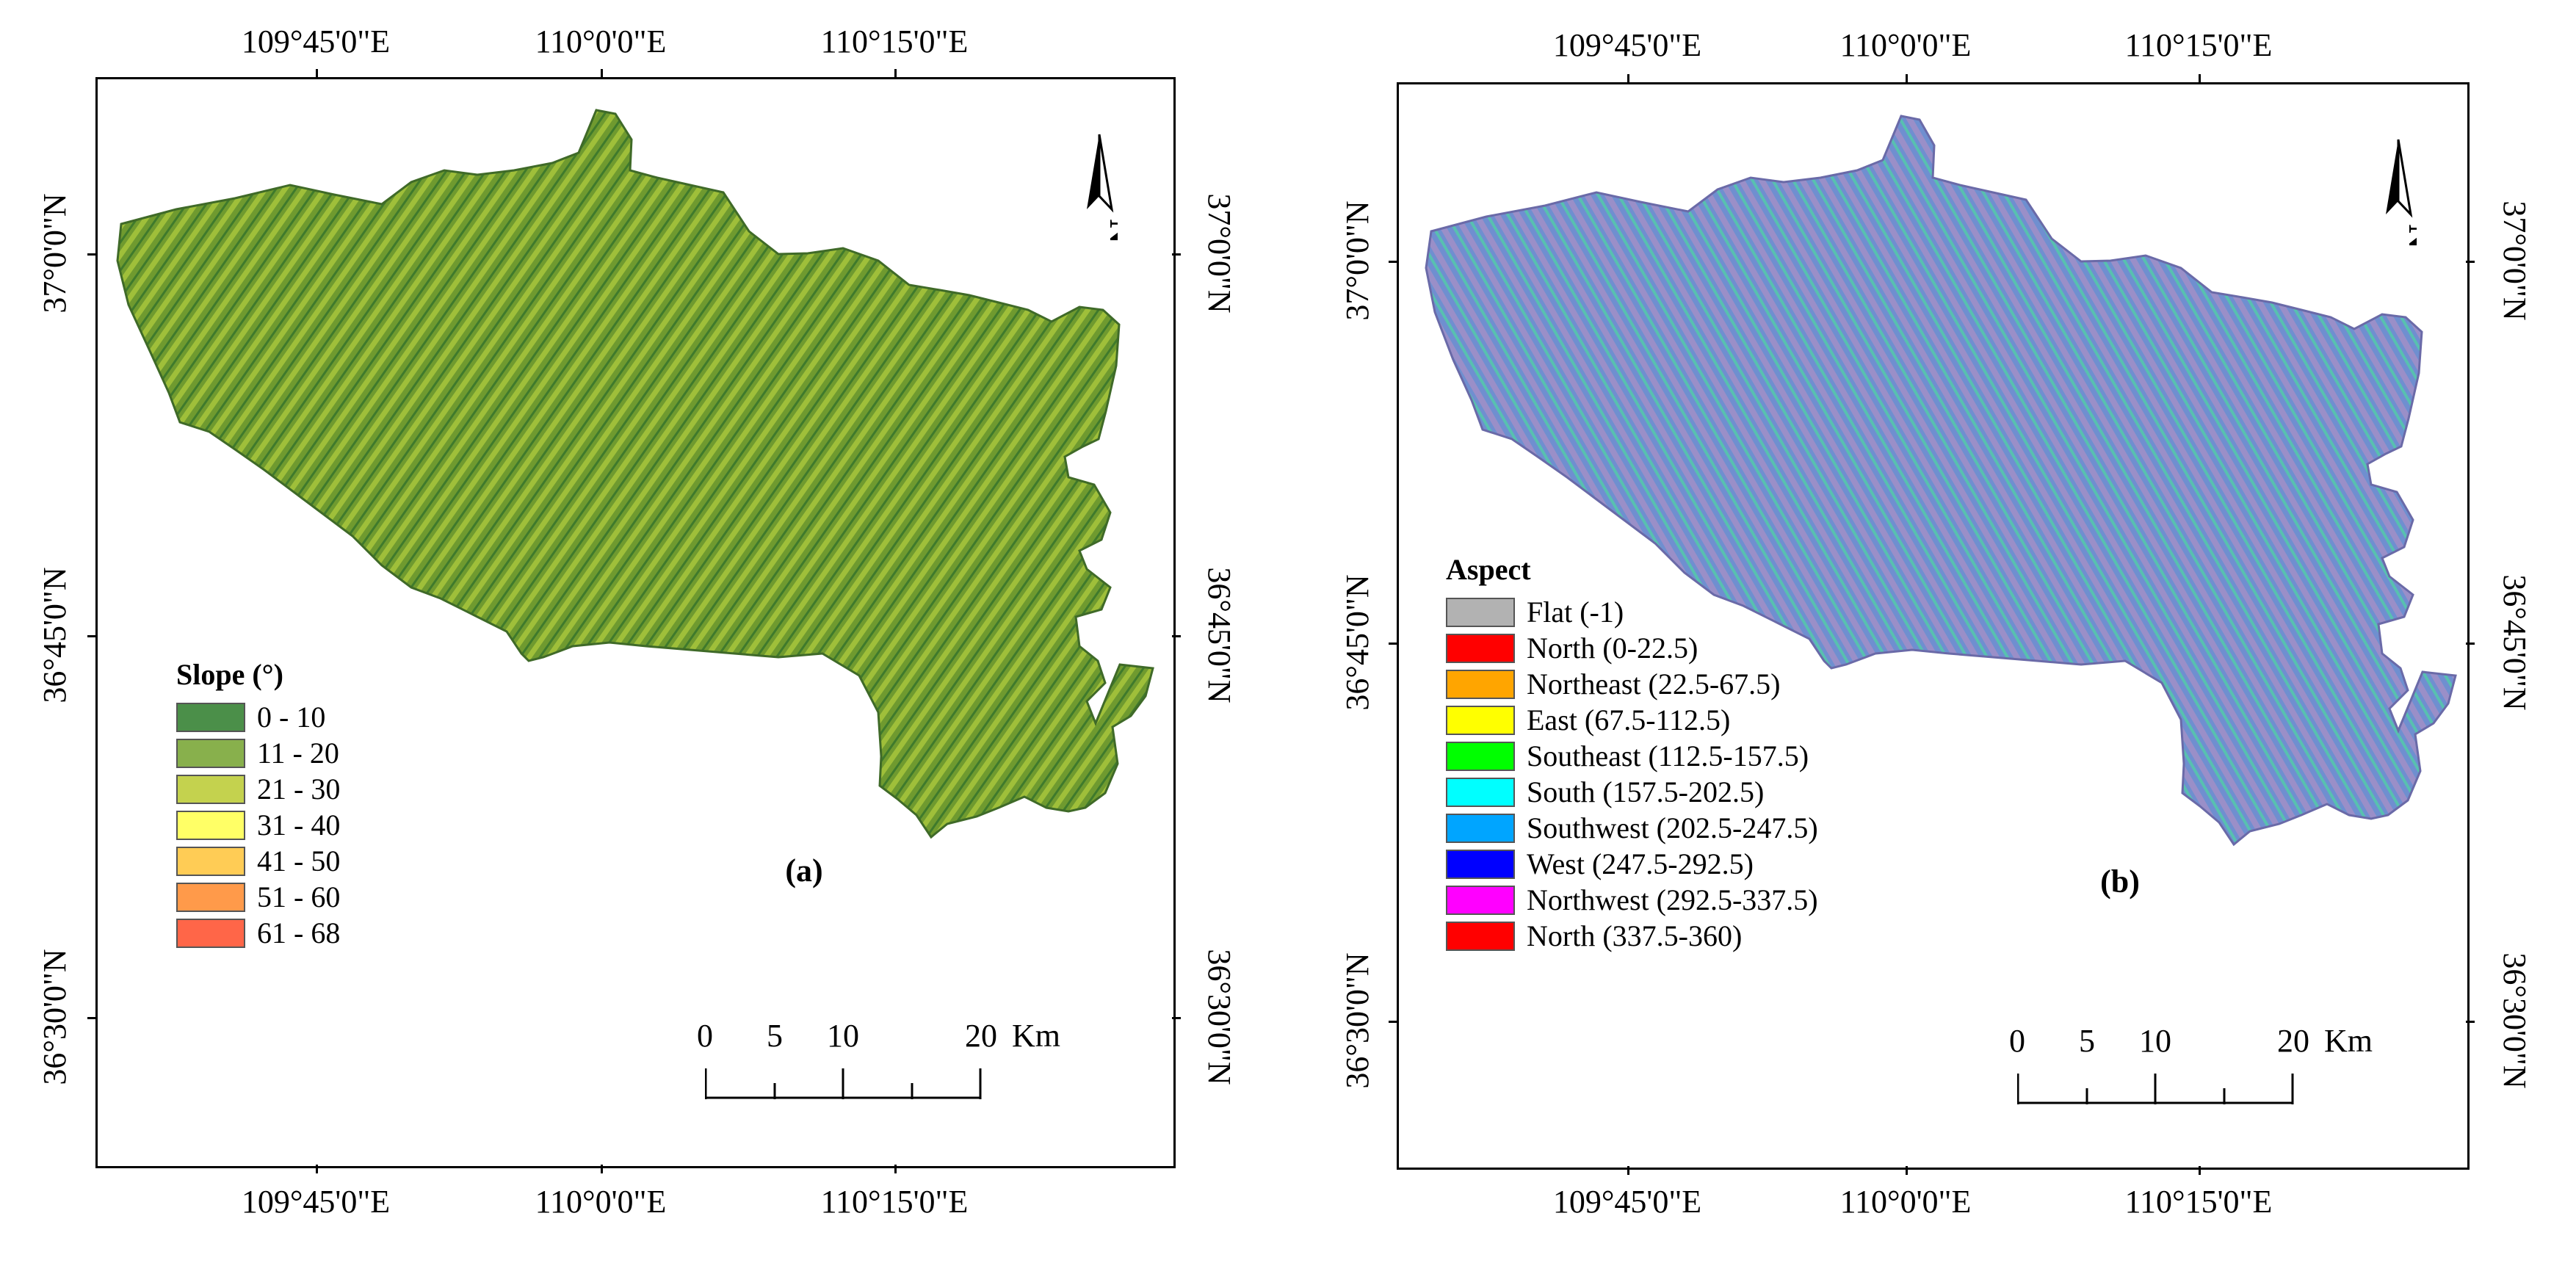  What do you see at coordinates (299, 825) in the screenshot?
I see `legend-label: 31 - 40` at bounding box center [299, 825].